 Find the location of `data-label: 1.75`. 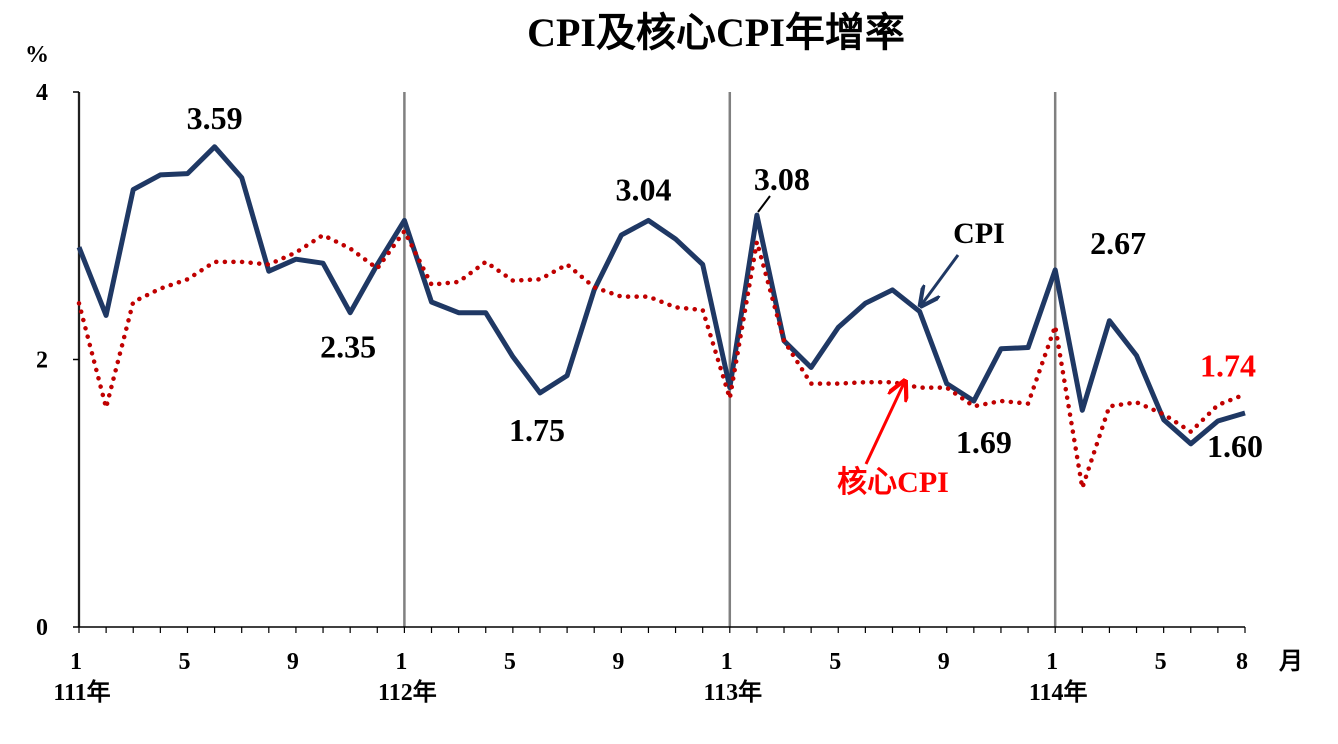

data-label: 1.75 is located at coordinates (537, 430).